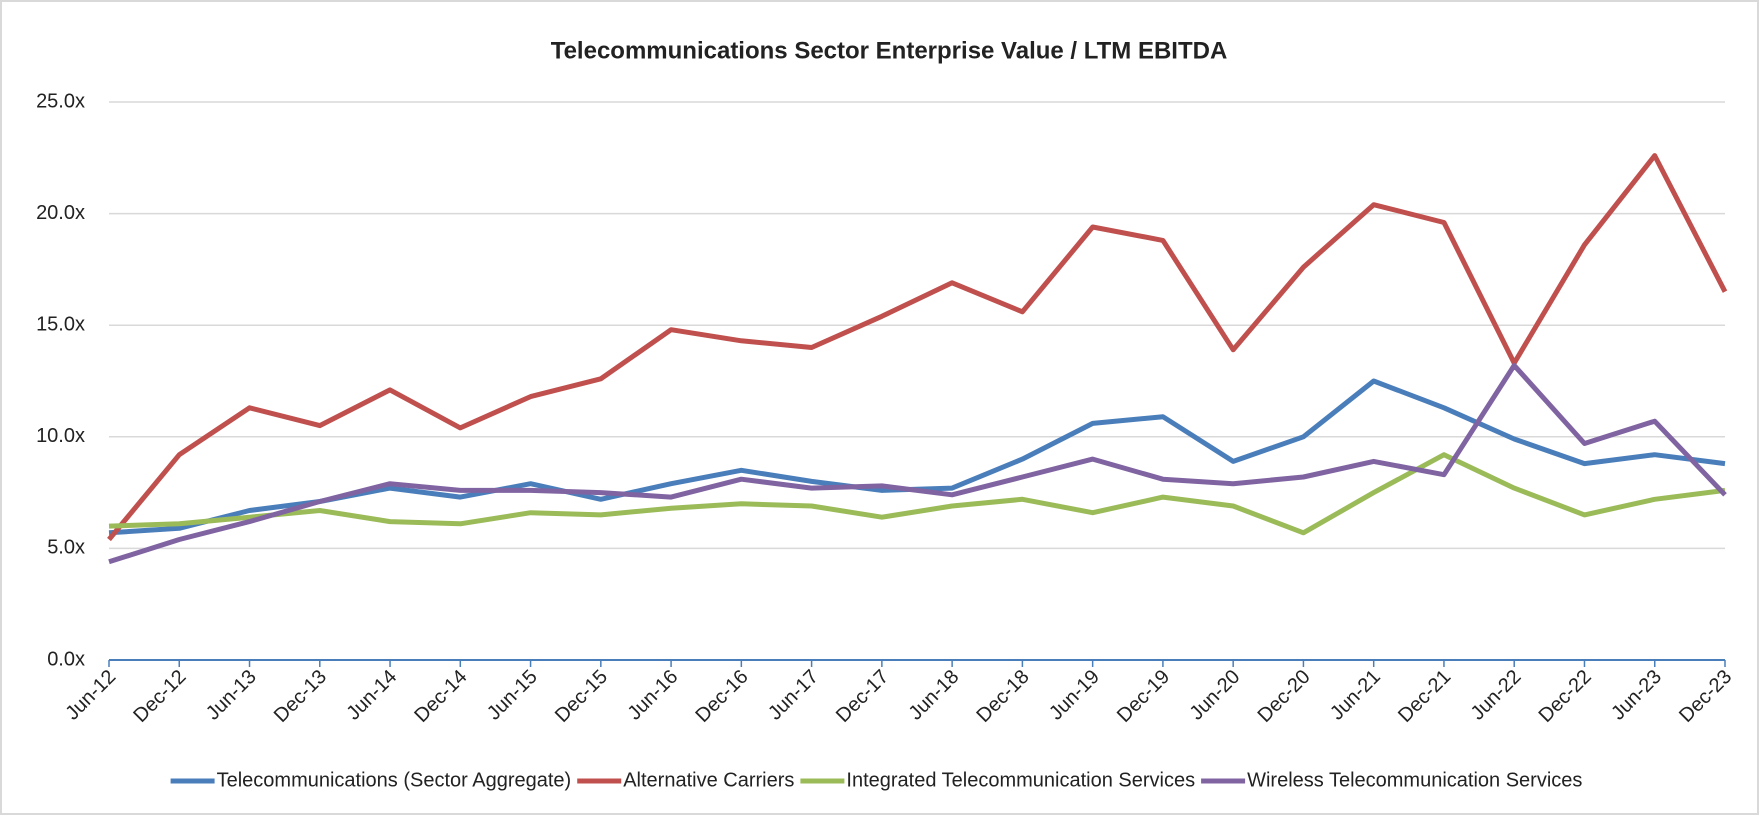 Image resolution: width=1759 pixels, height=815 pixels. I want to click on y-tick-label: 25.0x, so click(60, 101).